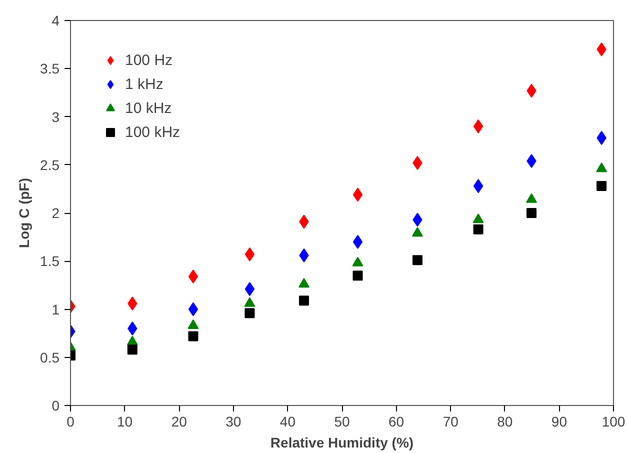 This screenshot has width=627, height=453. I want to click on legend-label: 100 Hz, so click(149, 60).